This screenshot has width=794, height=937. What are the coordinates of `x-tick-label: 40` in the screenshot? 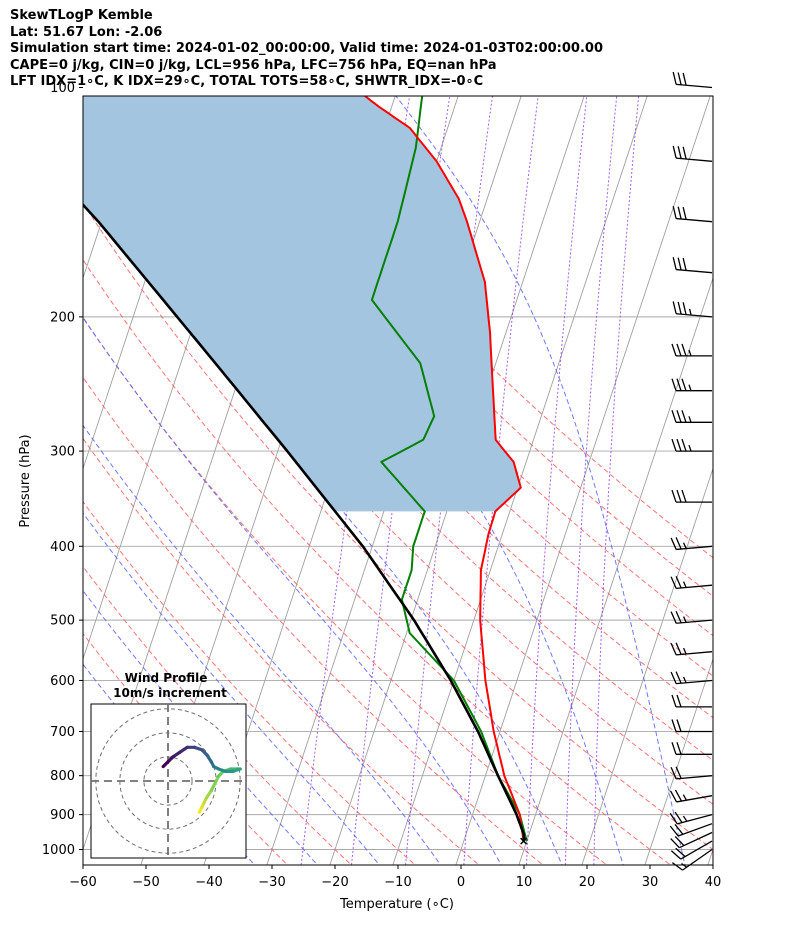 It's located at (713, 882).